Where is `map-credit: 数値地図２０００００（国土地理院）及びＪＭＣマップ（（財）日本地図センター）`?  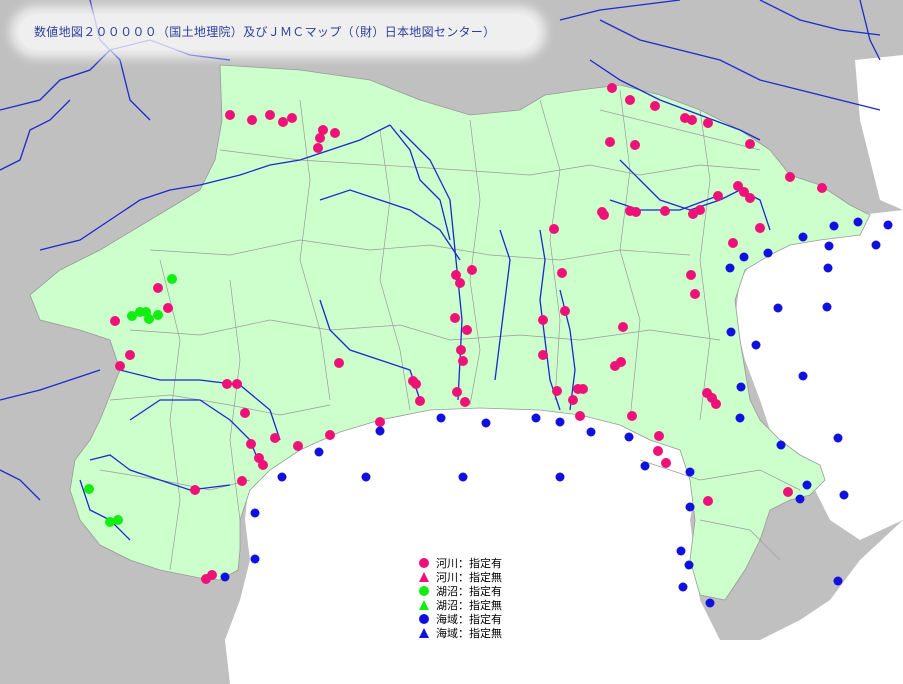
map-credit: 数値地図２０００００（国土地理院）及びＪＭＣマップ（（財）日本地図センター） is located at coordinates (278, 32).